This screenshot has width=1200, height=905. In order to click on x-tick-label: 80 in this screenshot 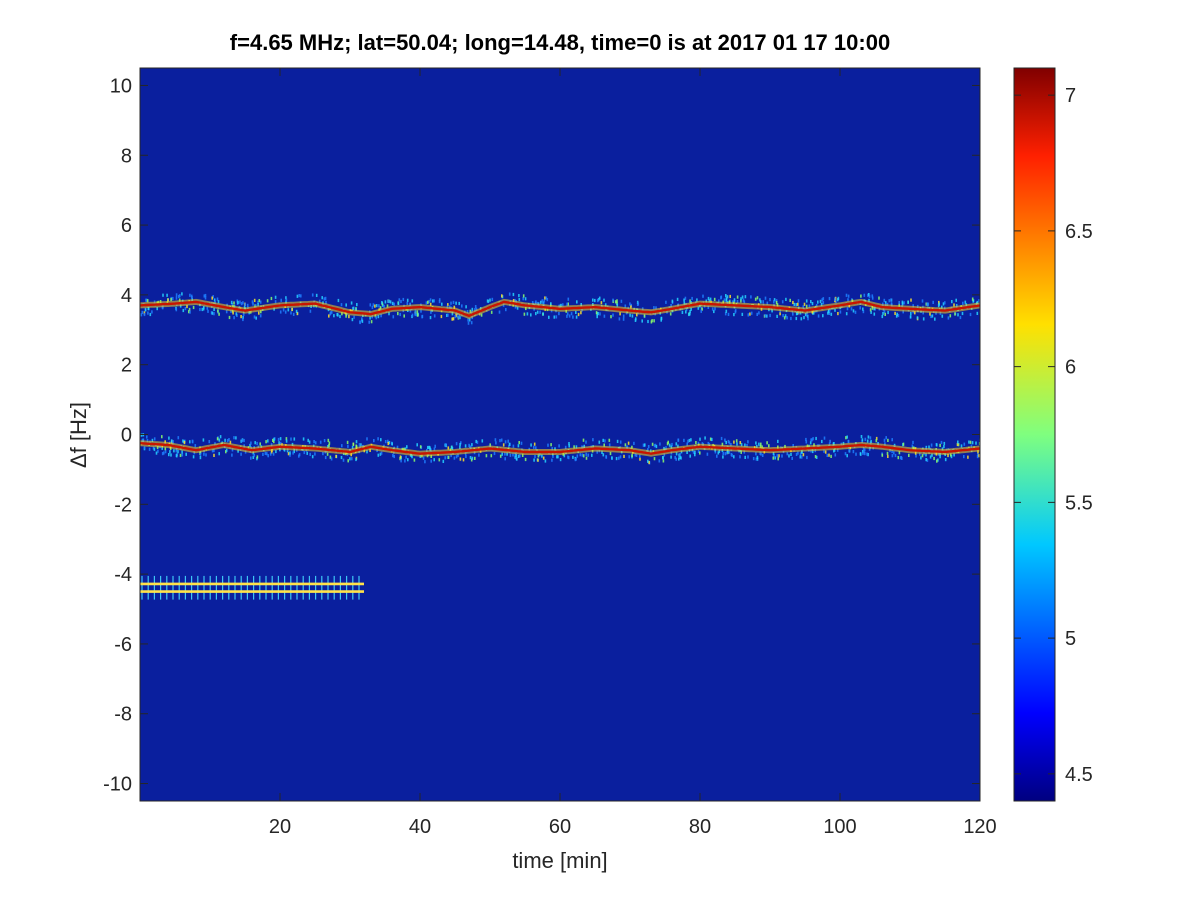, I will do `click(700, 827)`.